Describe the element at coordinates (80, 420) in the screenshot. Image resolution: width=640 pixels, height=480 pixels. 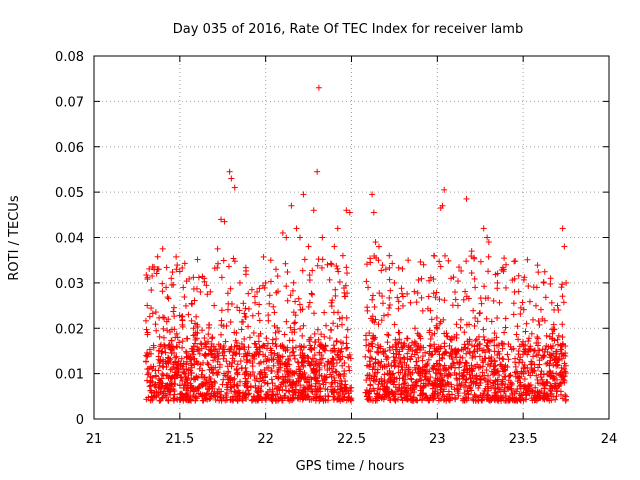
I see `y-tick-label: 0` at that location.